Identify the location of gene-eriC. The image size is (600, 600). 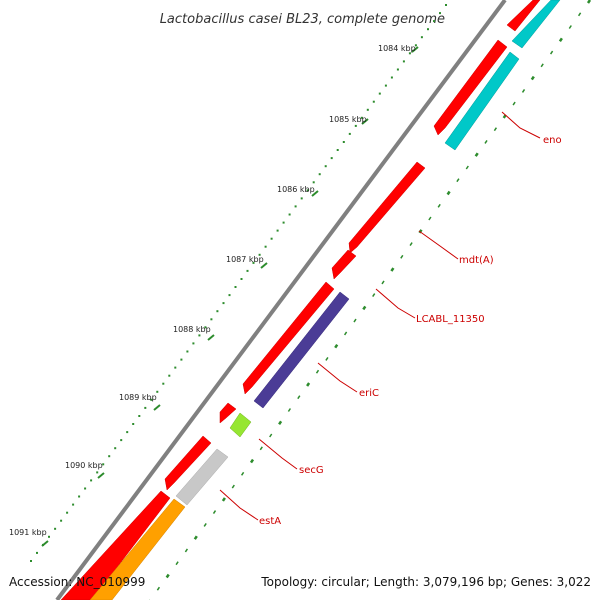
(301, 350).